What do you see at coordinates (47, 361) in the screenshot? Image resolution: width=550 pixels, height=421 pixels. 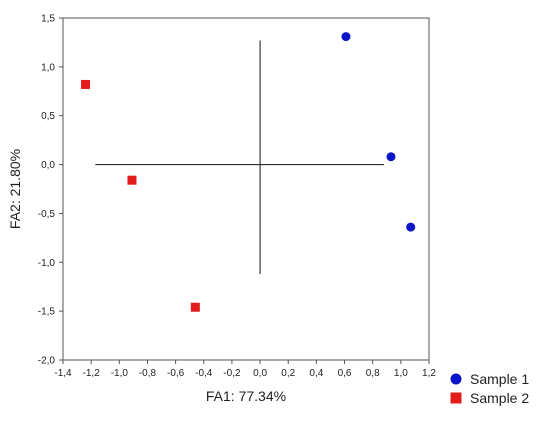 I see `y-tick-label: -2,0` at bounding box center [47, 361].